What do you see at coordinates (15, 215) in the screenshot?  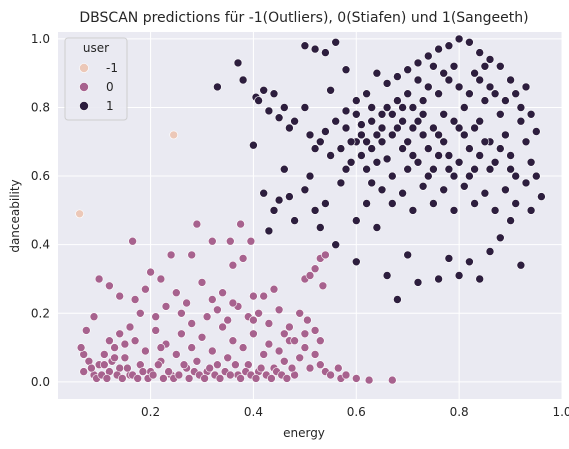 I see `y-axis-label: danceability` at bounding box center [15, 215].